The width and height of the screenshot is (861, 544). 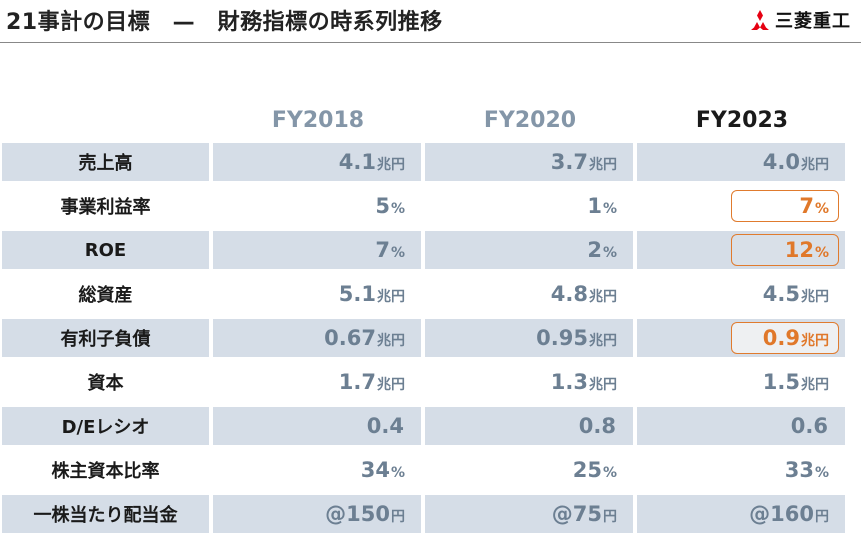 What do you see at coordinates (224, 22) in the screenshot?
I see `page-title: 21事計の目標 — 財務指標の時系列推移` at bounding box center [224, 22].